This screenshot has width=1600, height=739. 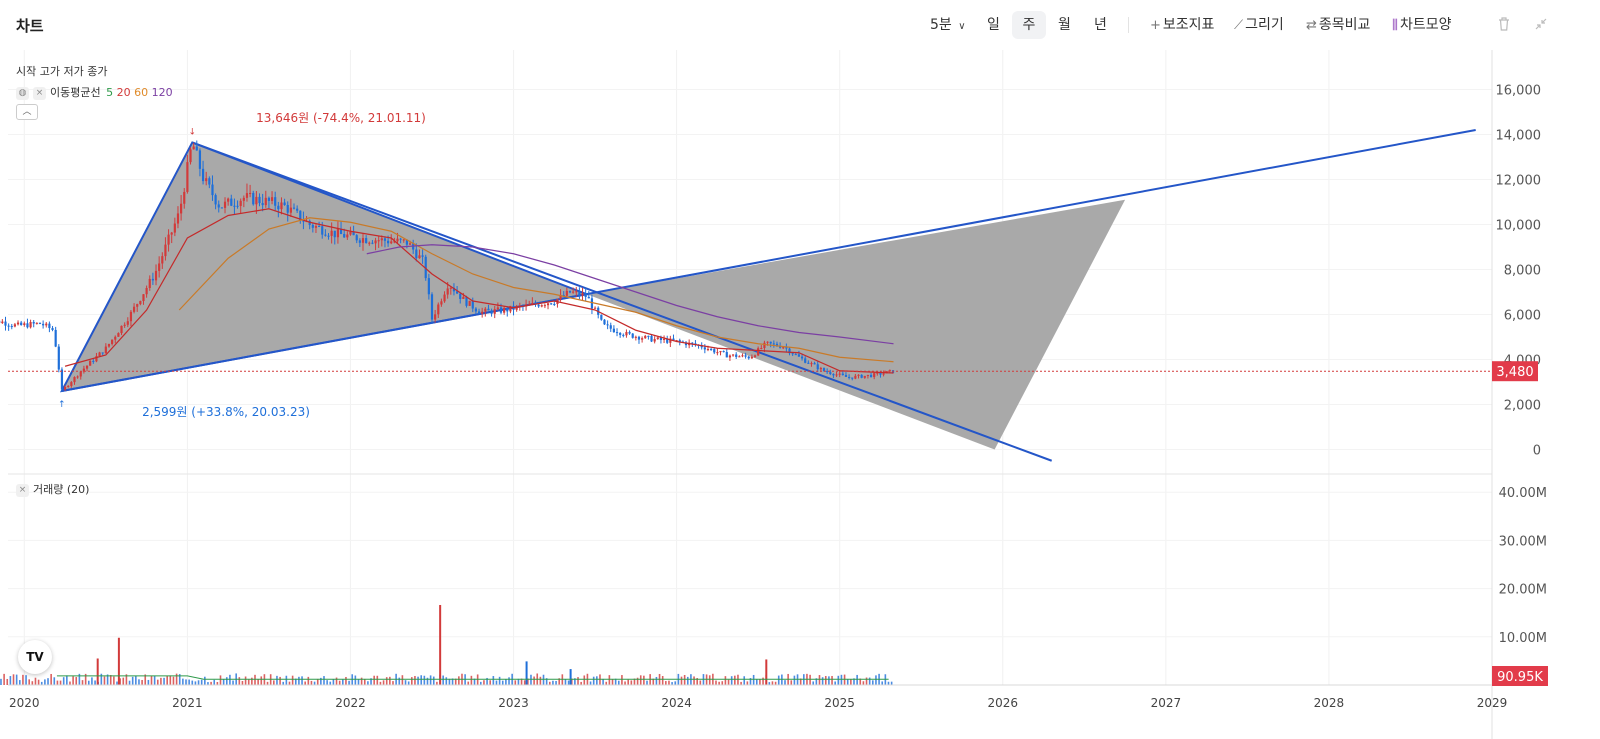 What do you see at coordinates (993, 25) in the screenshot?
I see `tab-day: 일` at bounding box center [993, 25].